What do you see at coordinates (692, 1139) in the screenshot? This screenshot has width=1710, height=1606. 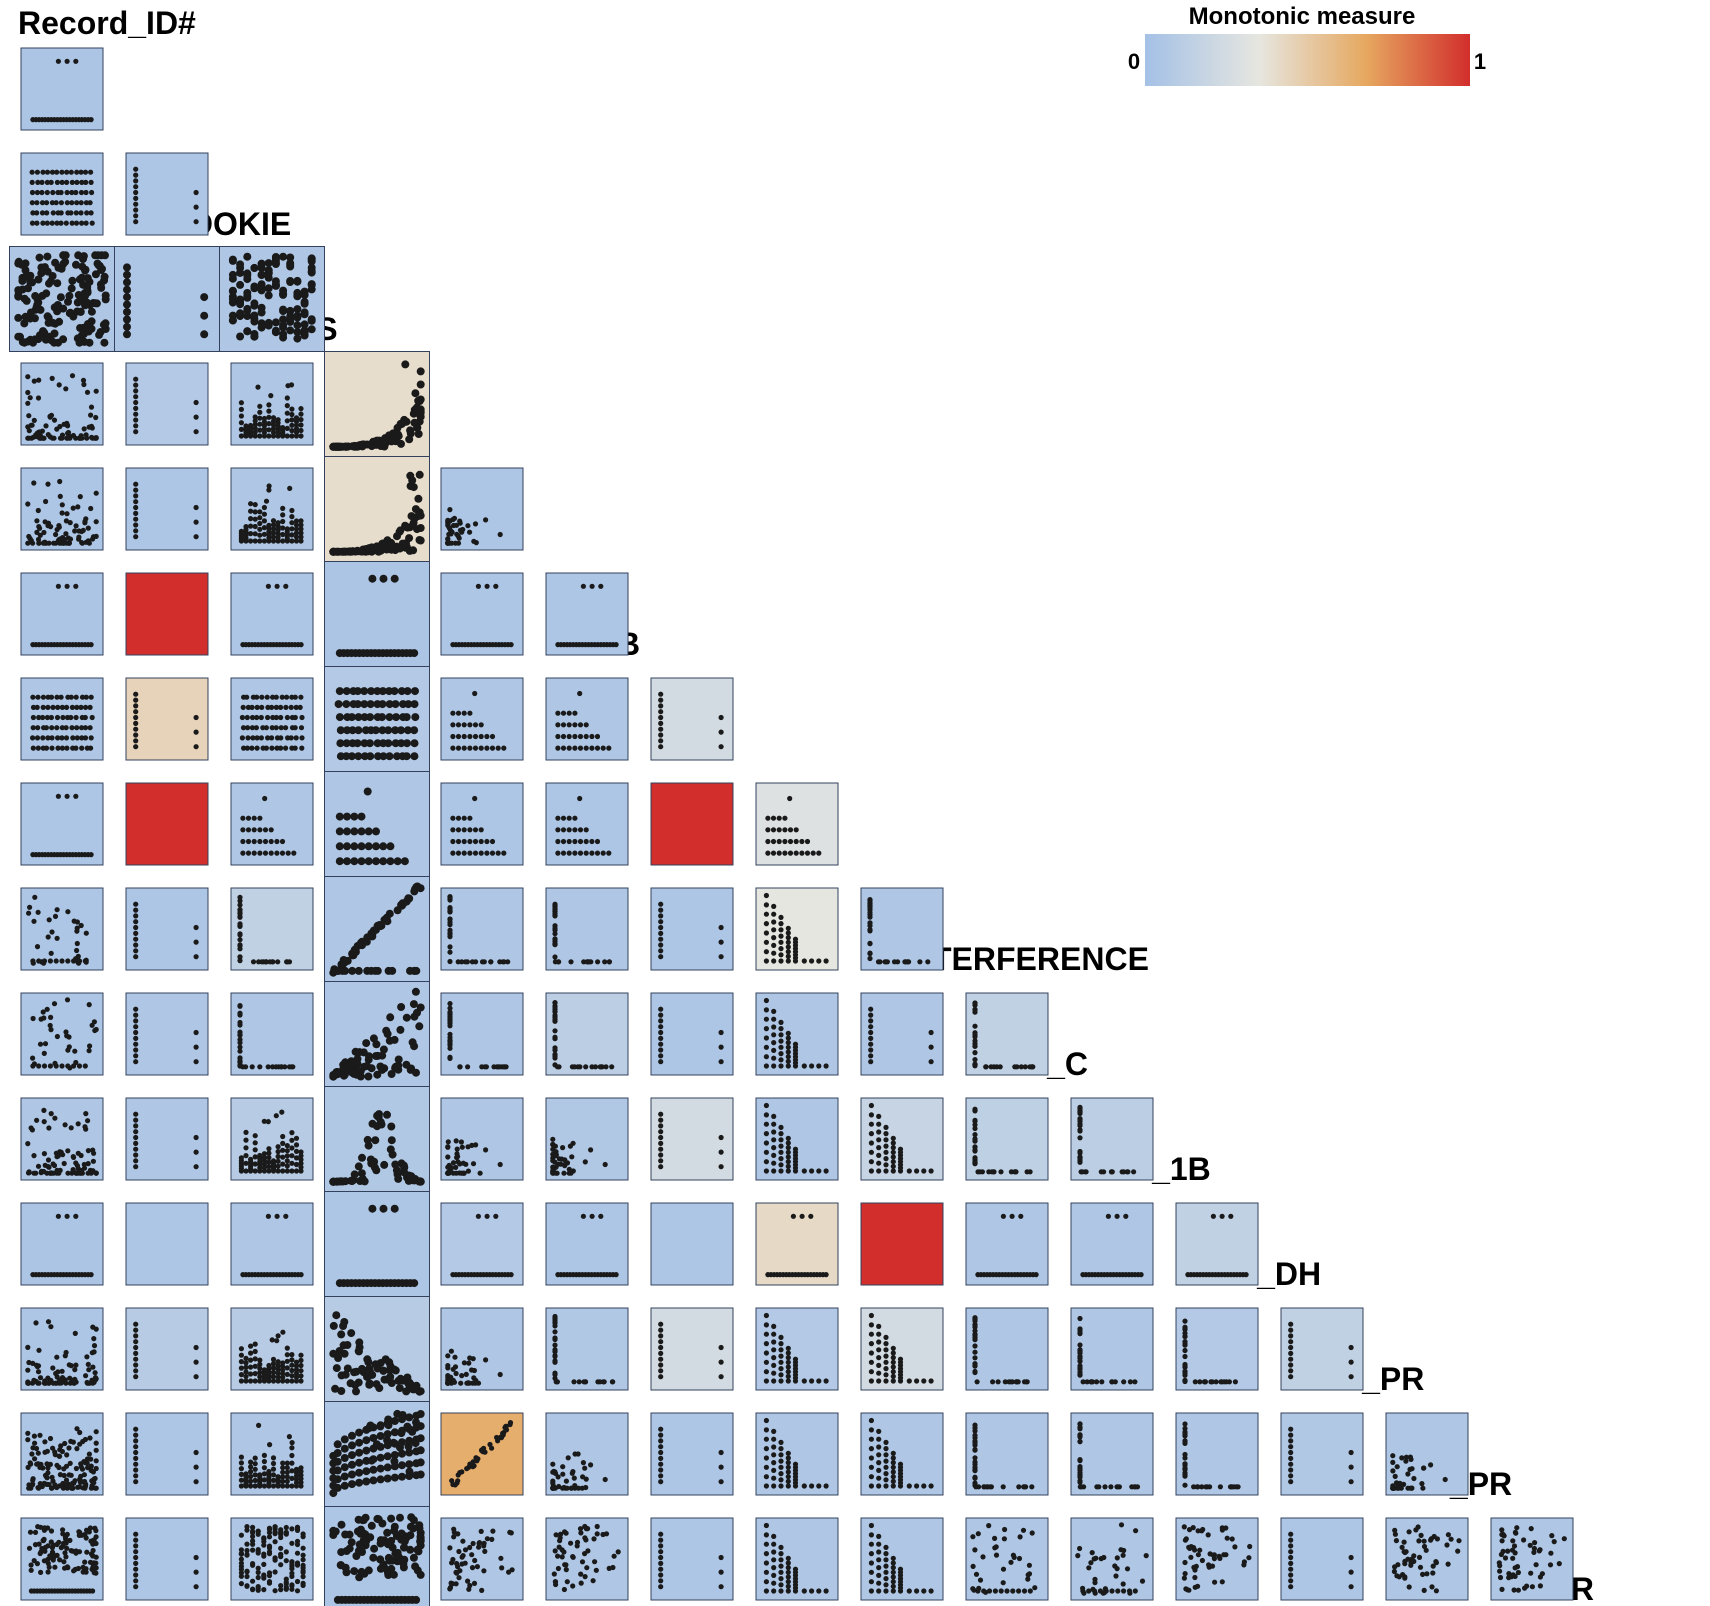 I see `cell-PA_DH-vs-TP` at bounding box center [692, 1139].